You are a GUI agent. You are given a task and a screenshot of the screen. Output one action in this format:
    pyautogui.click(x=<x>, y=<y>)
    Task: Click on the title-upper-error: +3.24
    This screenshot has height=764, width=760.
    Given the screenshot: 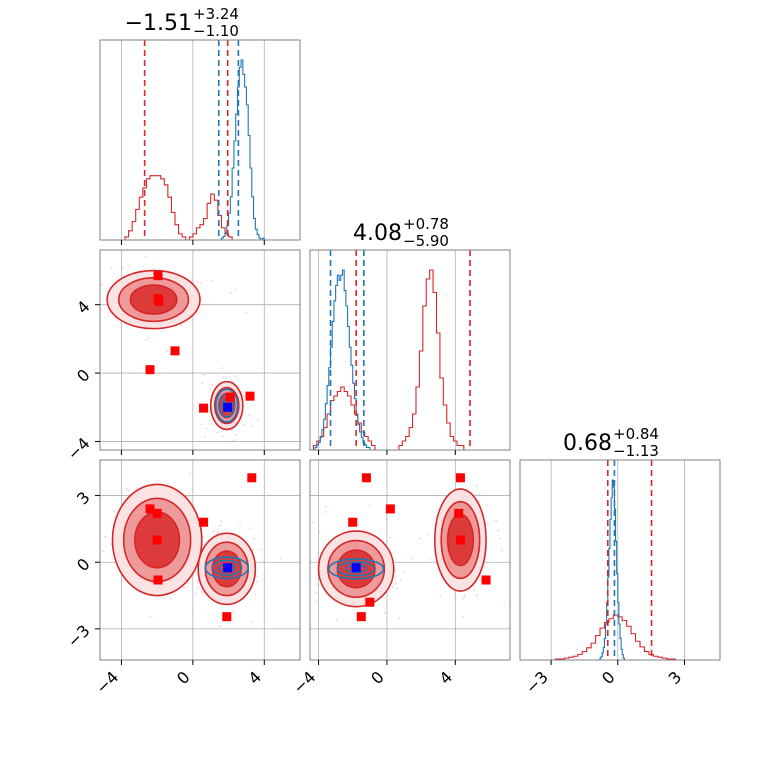 What is the action you would take?
    pyautogui.click(x=216, y=14)
    